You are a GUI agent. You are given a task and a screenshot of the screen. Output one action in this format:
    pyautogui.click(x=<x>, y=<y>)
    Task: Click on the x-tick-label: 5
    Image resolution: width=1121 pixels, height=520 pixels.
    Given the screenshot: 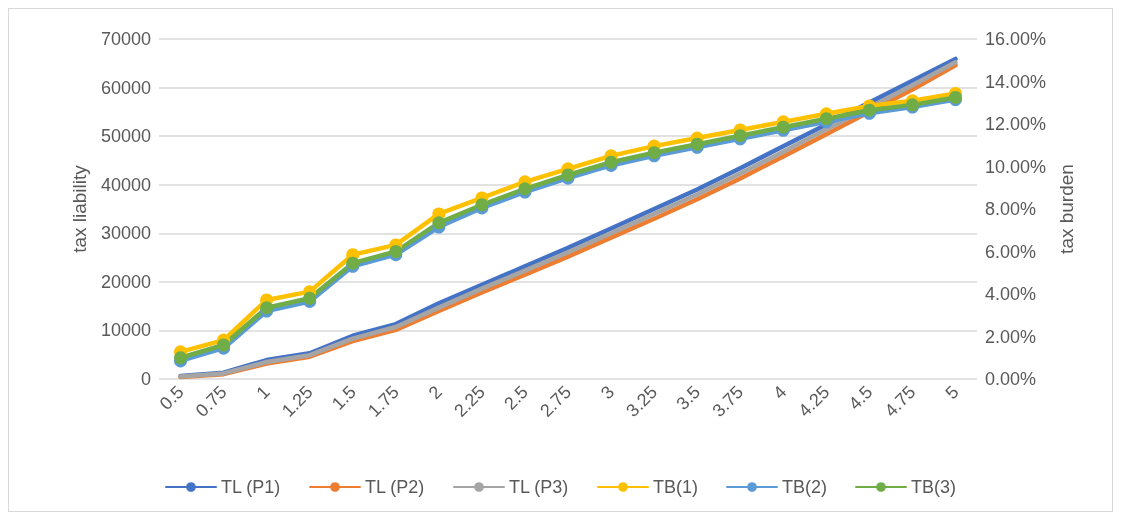 What is the action you would take?
    pyautogui.click(x=952, y=392)
    